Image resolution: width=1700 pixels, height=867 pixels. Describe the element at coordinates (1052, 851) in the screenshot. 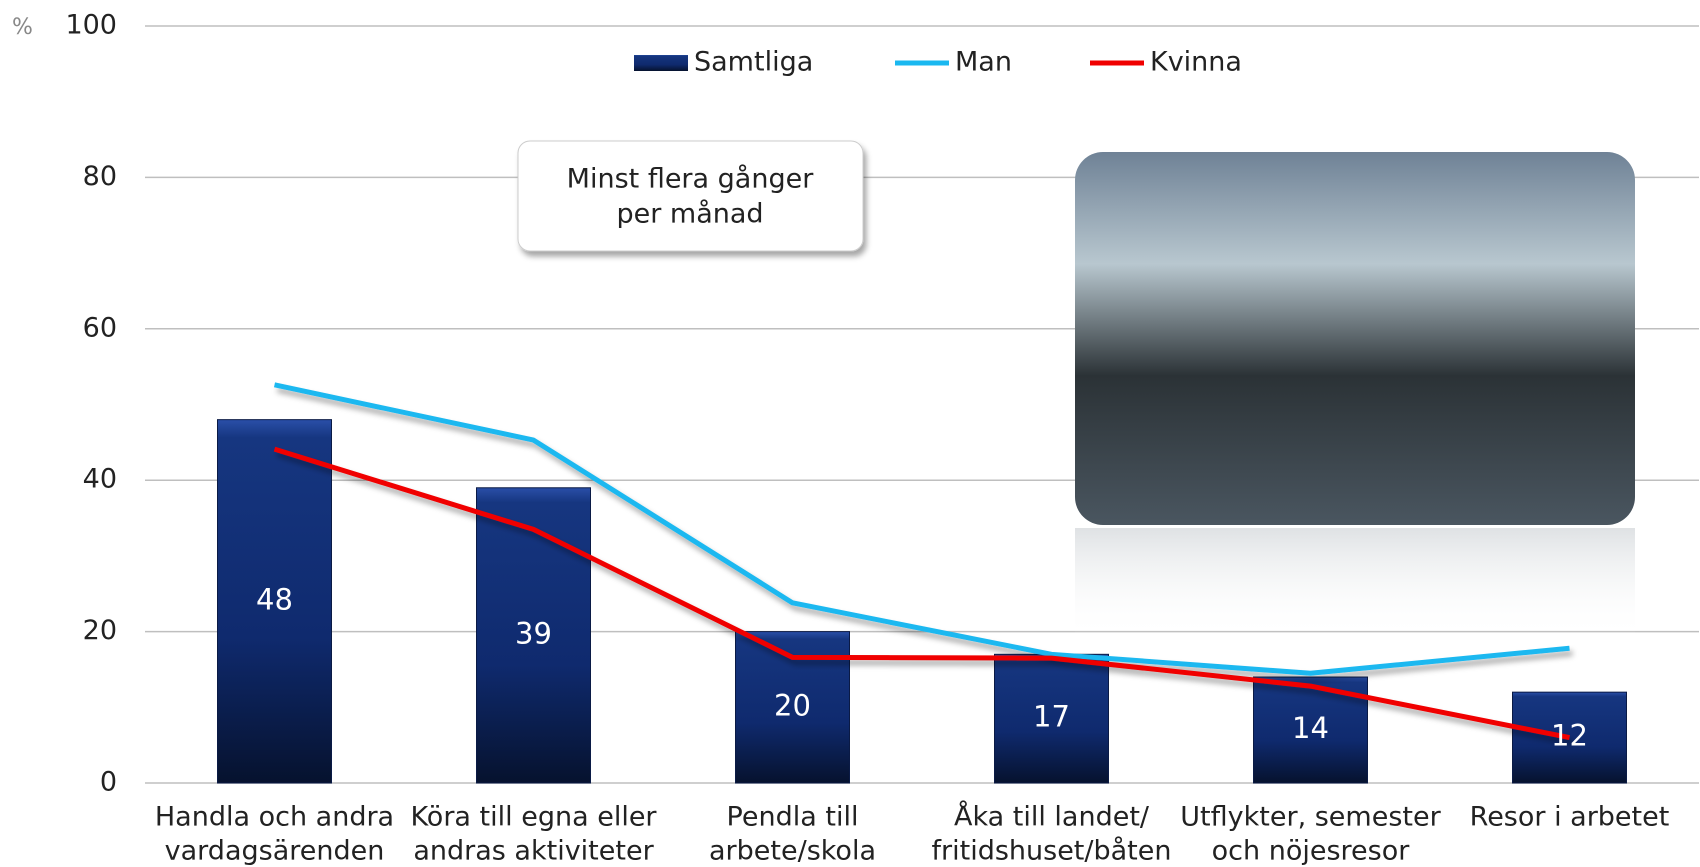

I see `x-tick-label: fritidshuset/båten` at that location.